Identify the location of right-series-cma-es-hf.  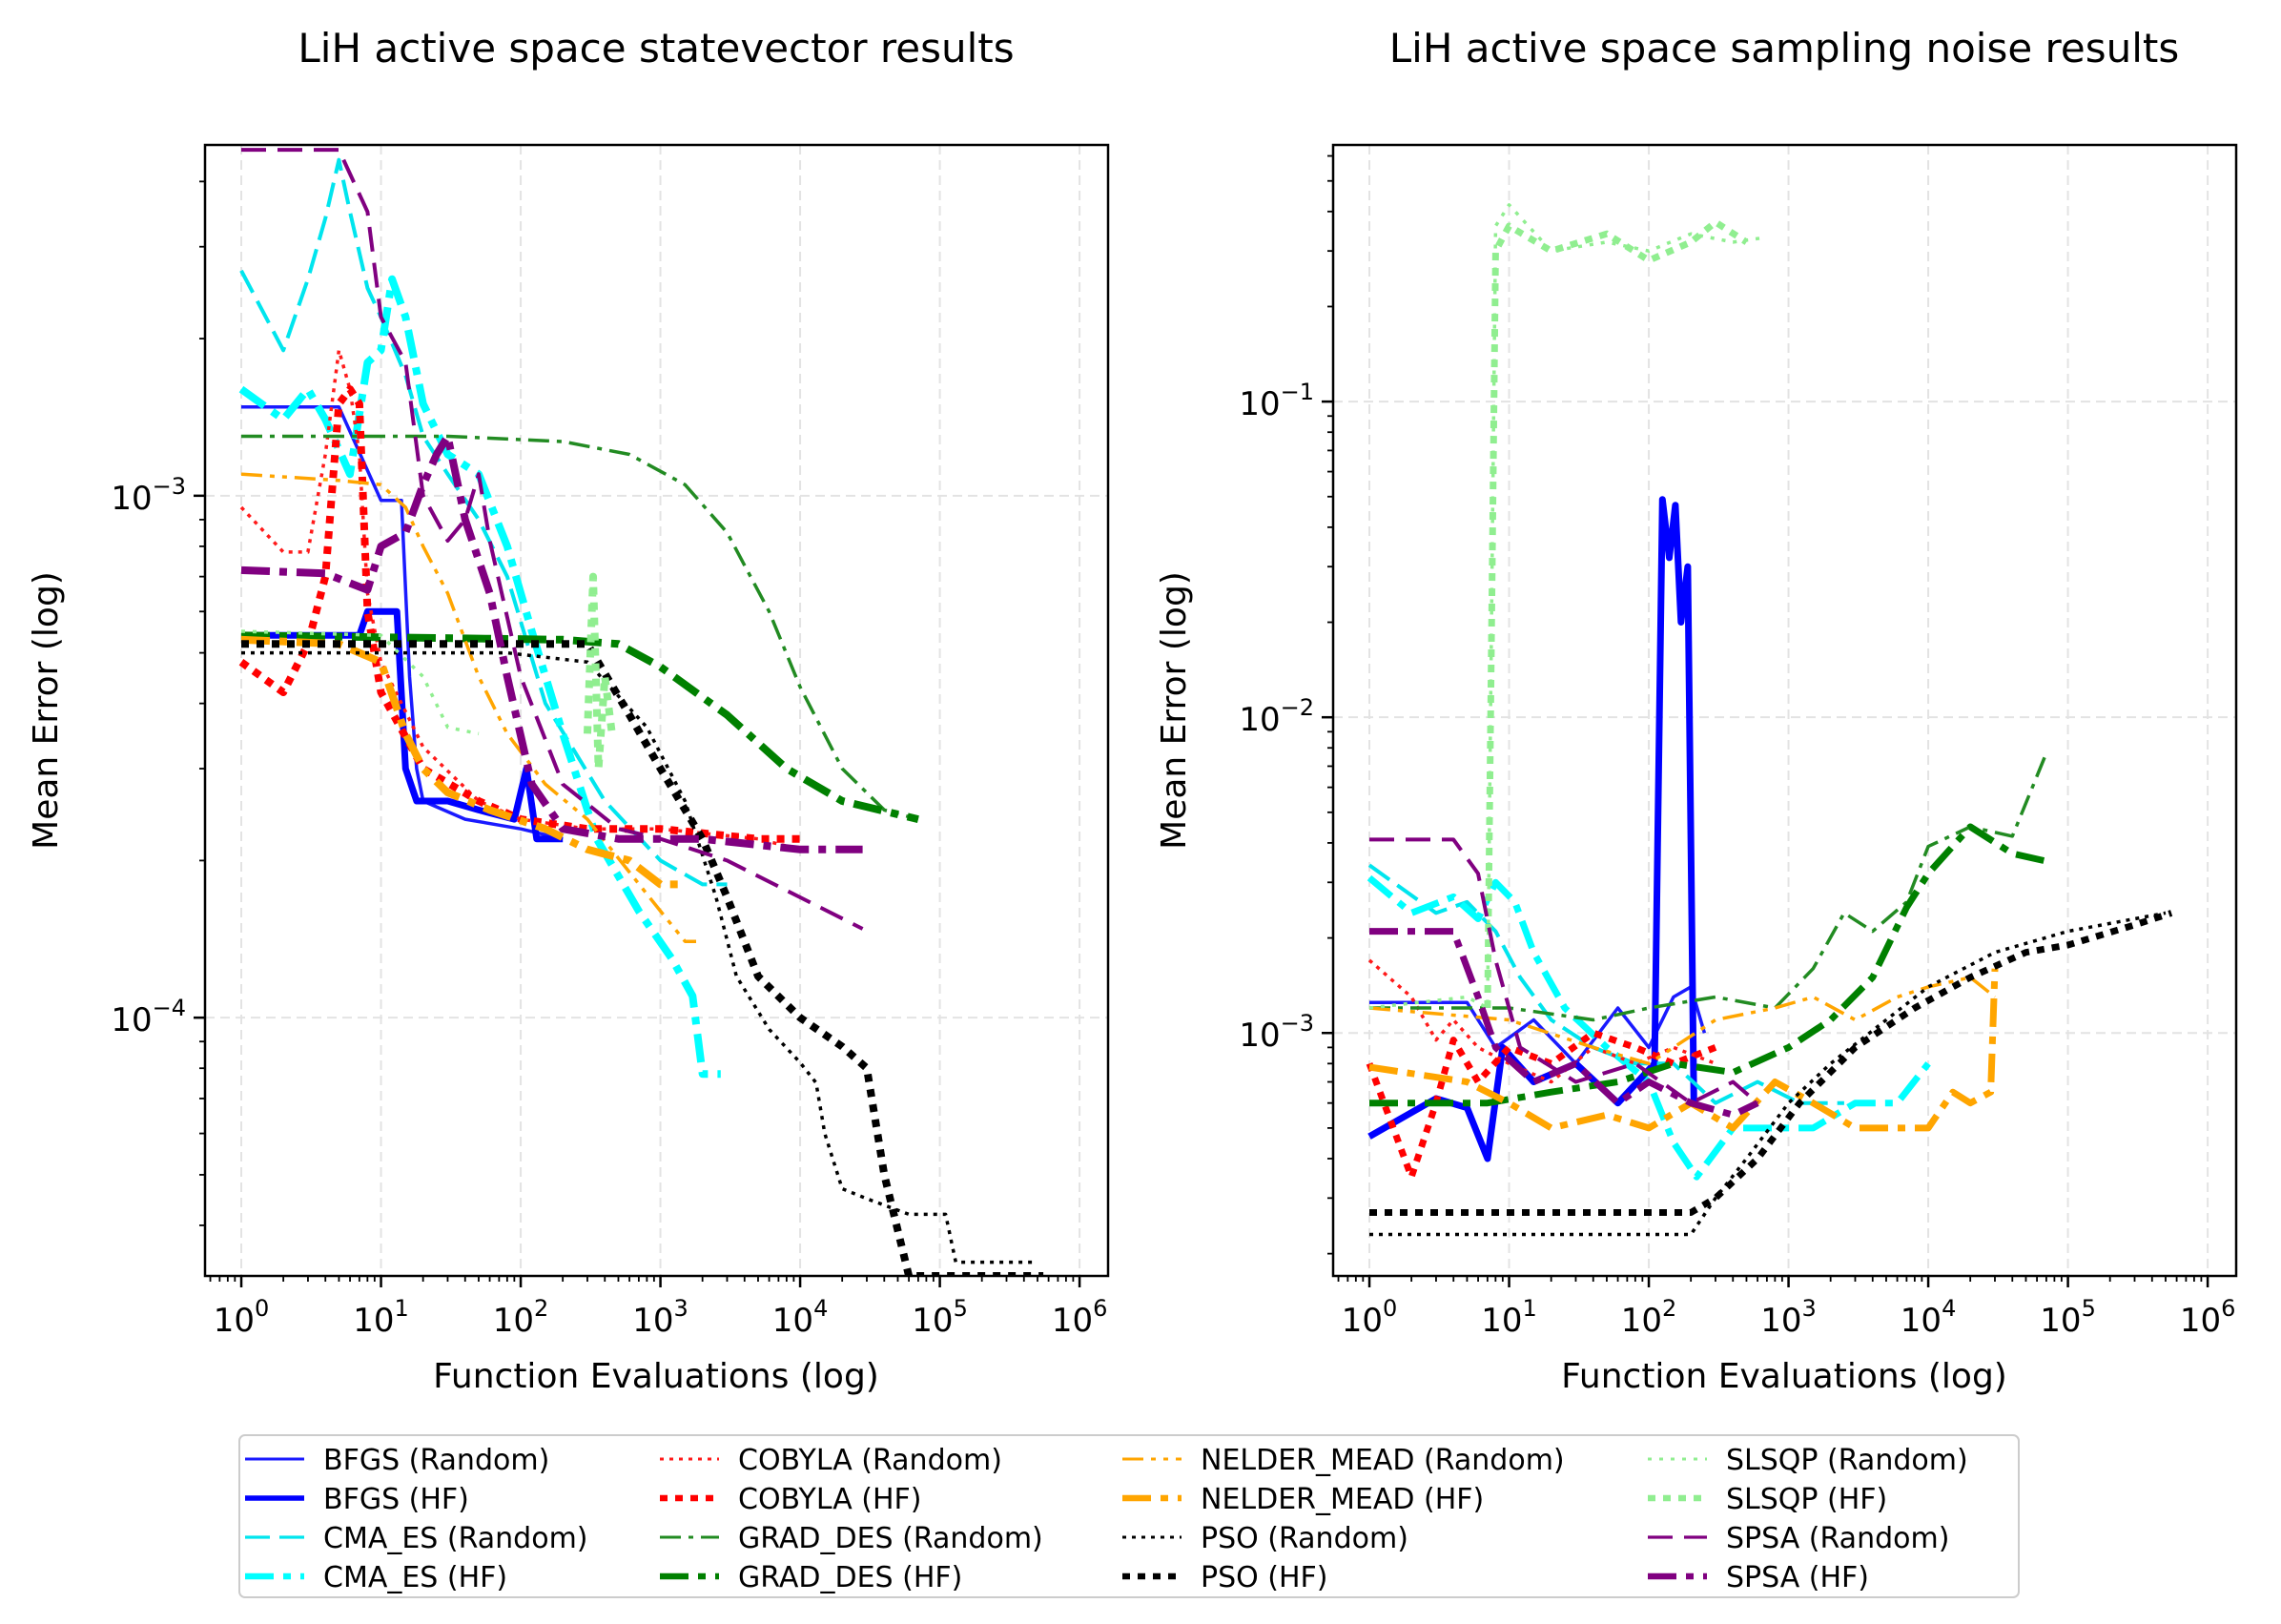
(1649, 1027).